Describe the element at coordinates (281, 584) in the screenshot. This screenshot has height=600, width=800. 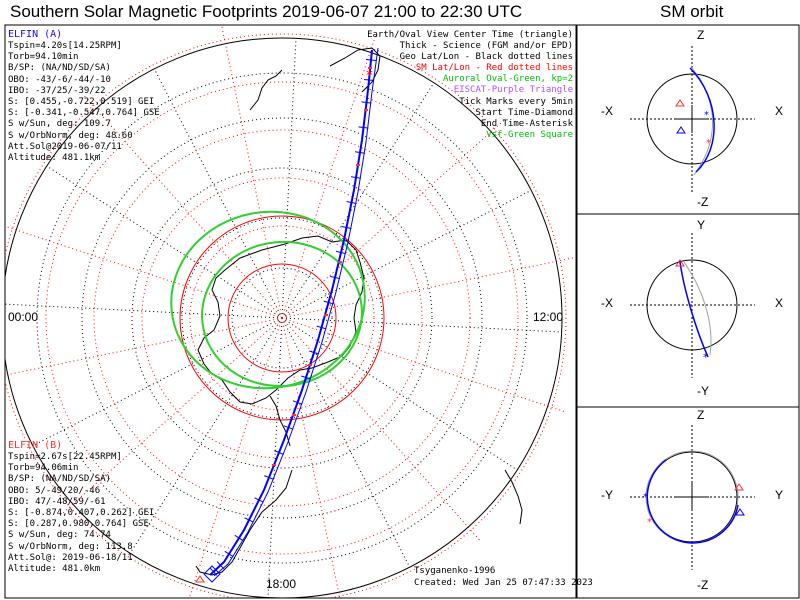
I see `mlt-label-bottom: 18:00` at that location.